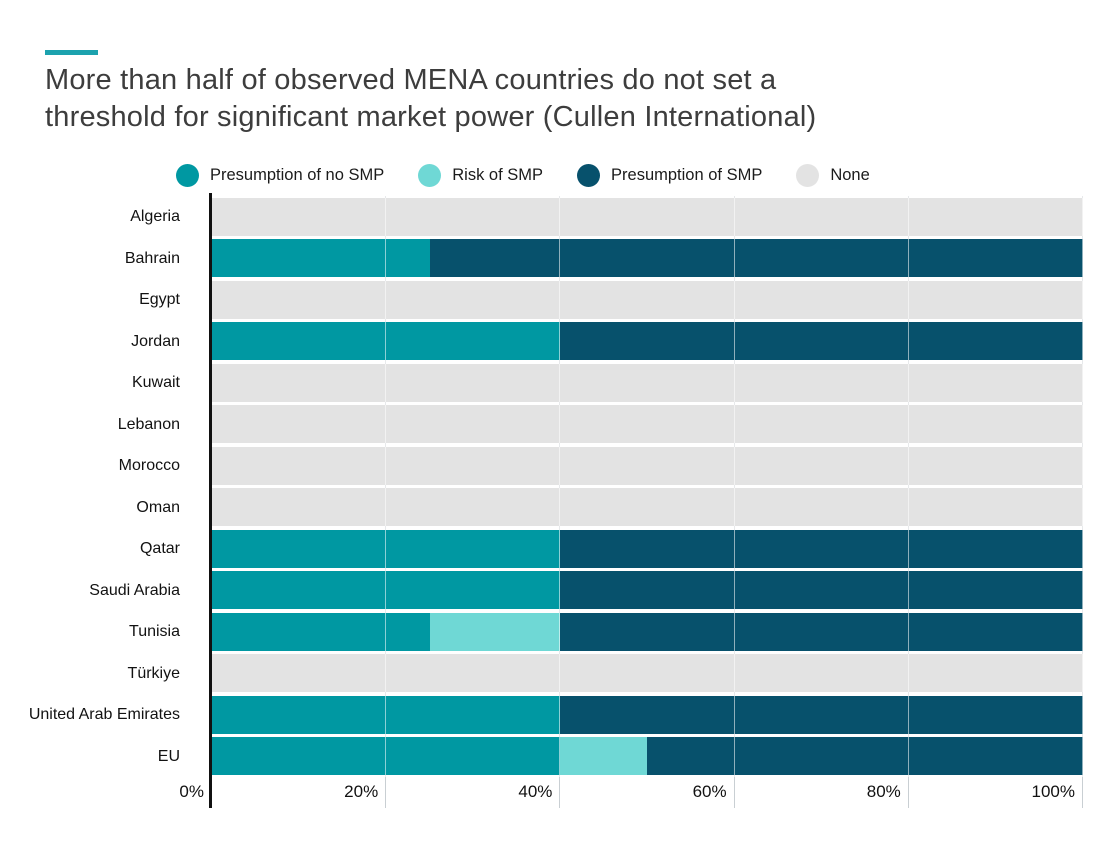  I want to click on x-tick-label: 40%, so click(535, 791).